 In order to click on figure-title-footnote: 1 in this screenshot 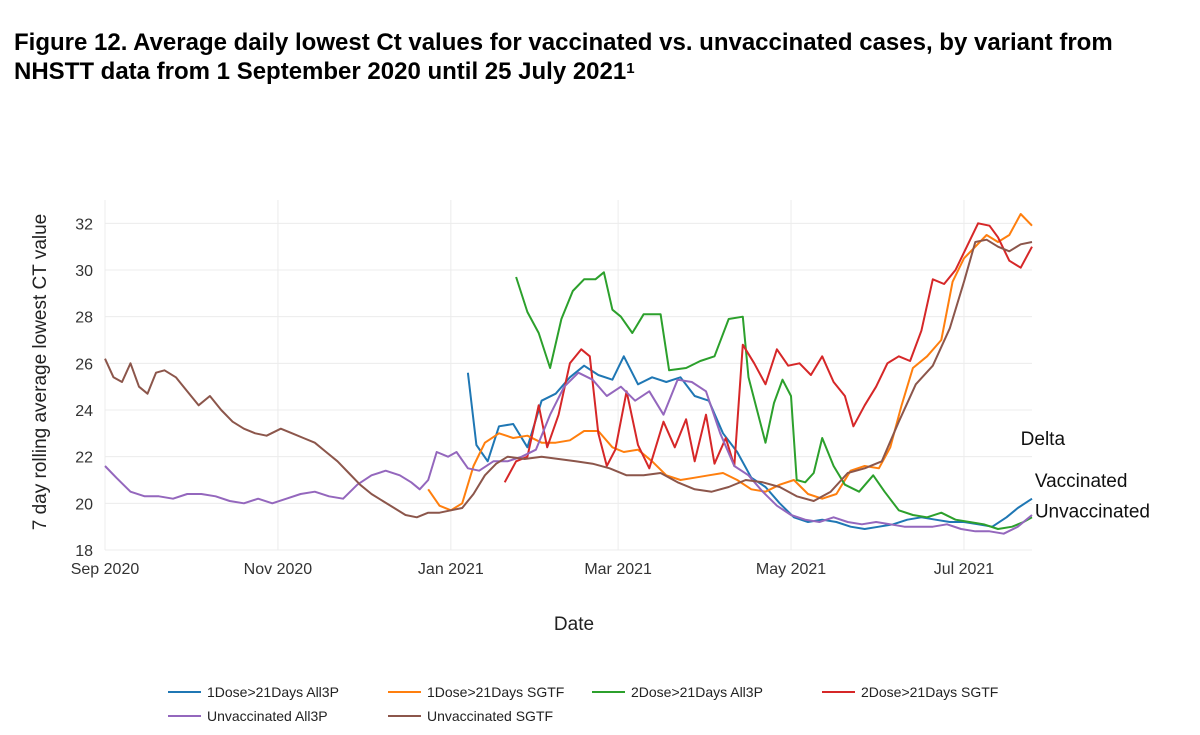, I will do `click(630, 68)`.